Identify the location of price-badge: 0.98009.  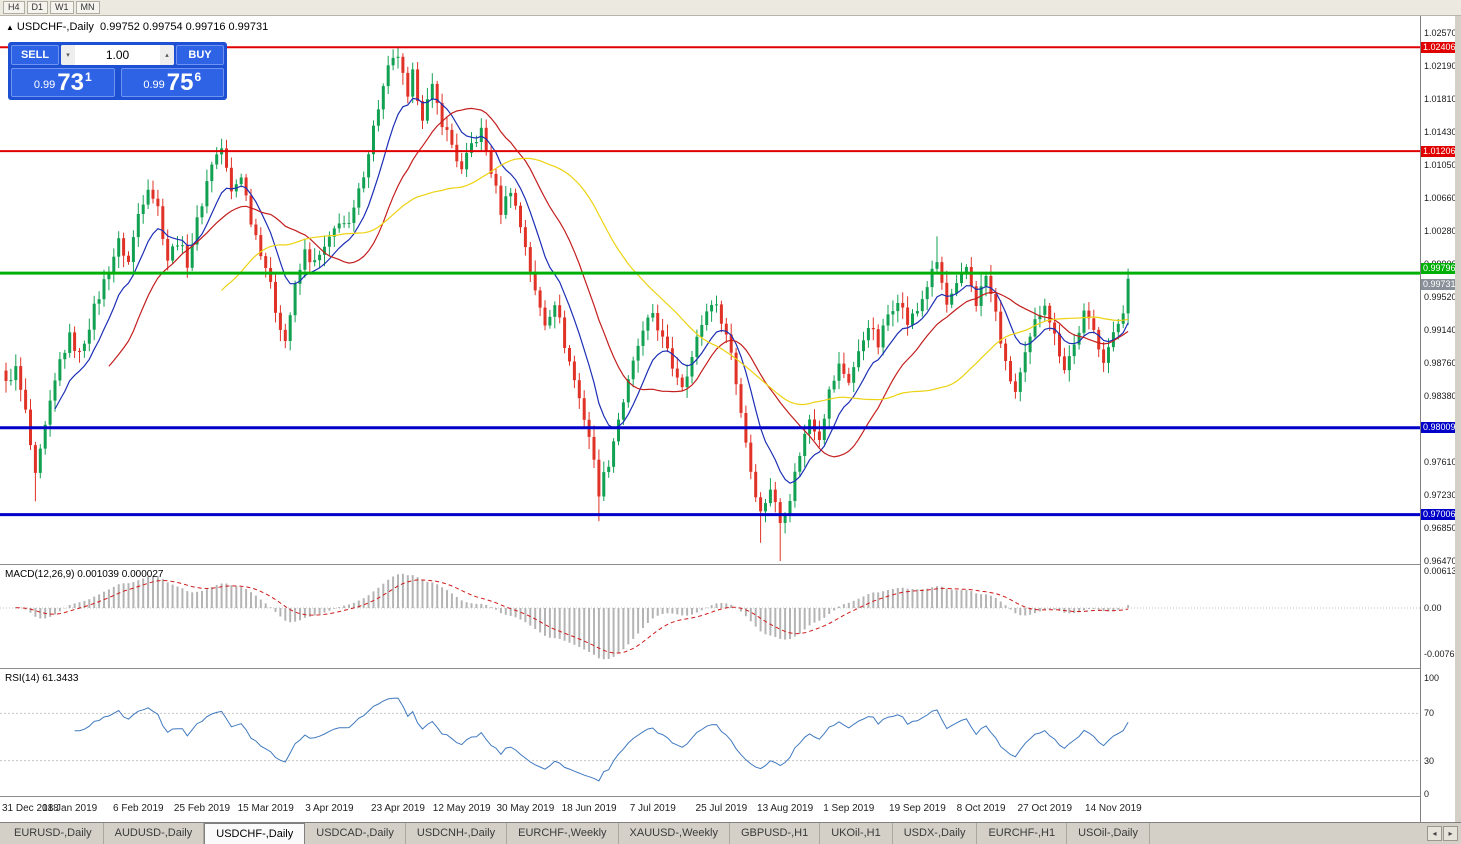
(1438, 428).